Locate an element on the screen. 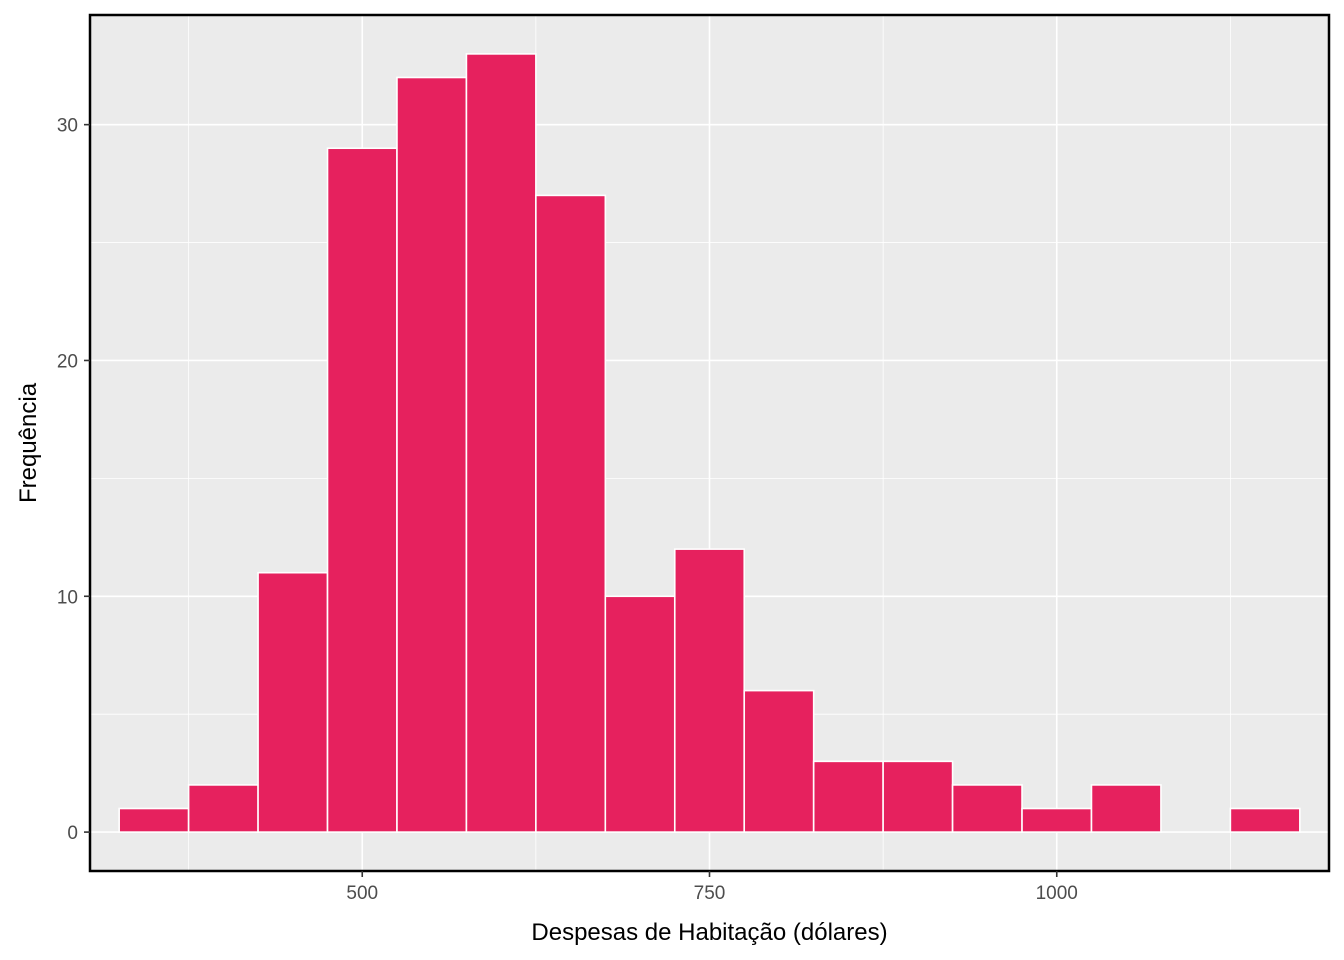 This screenshot has height=960, width=1344. y-tick-label: 20 is located at coordinates (67, 361).